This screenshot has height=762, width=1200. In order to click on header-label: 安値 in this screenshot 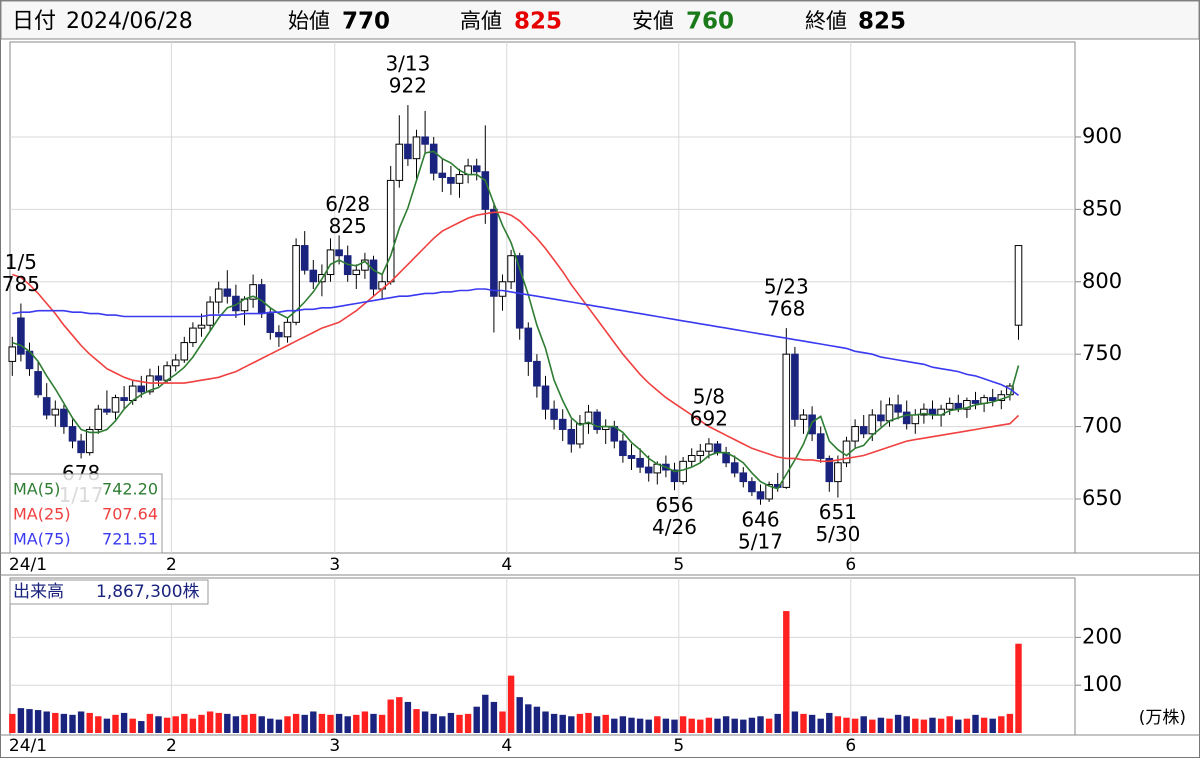, I will do `click(653, 21)`.